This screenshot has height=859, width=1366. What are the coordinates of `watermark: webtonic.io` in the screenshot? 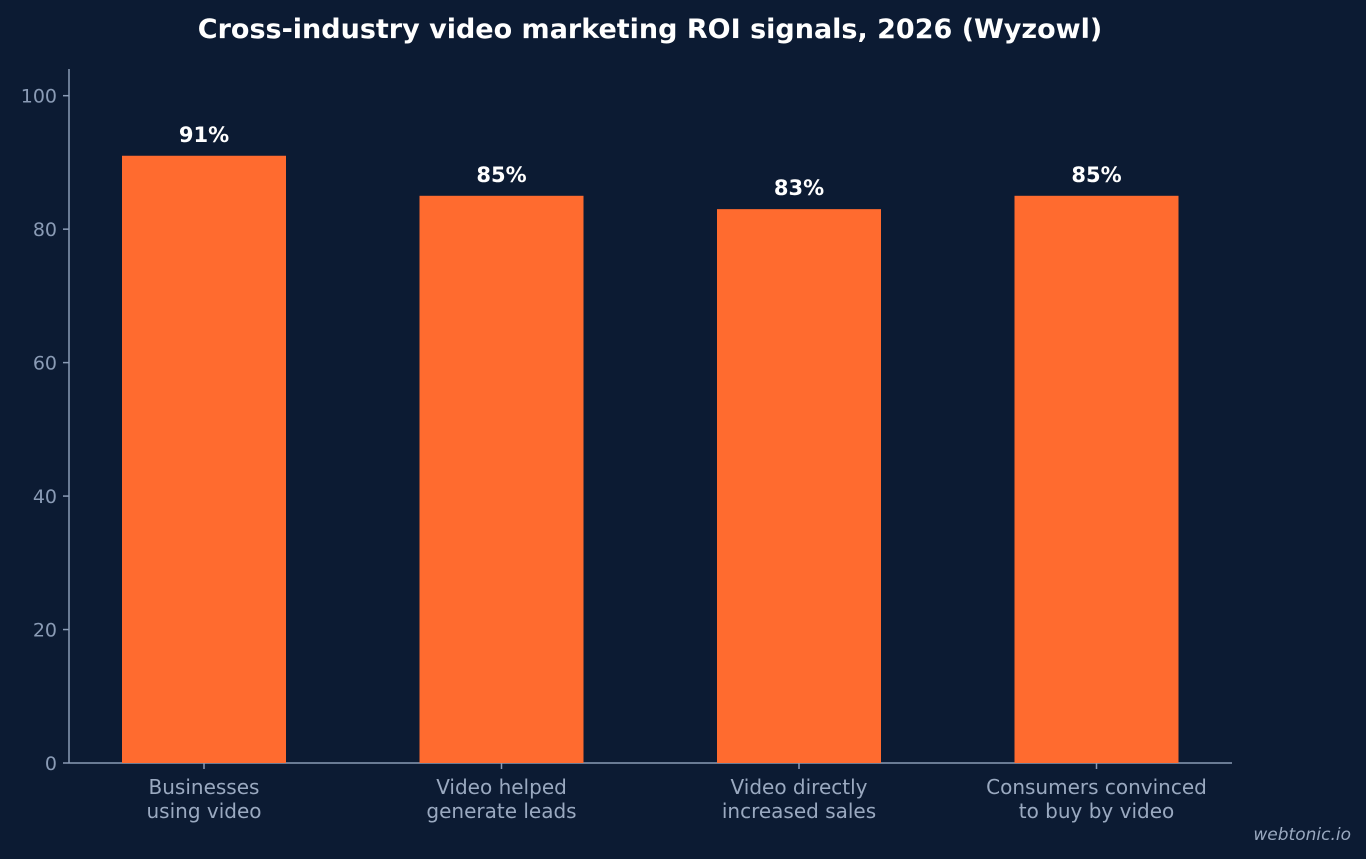 It's located at (1302, 835).